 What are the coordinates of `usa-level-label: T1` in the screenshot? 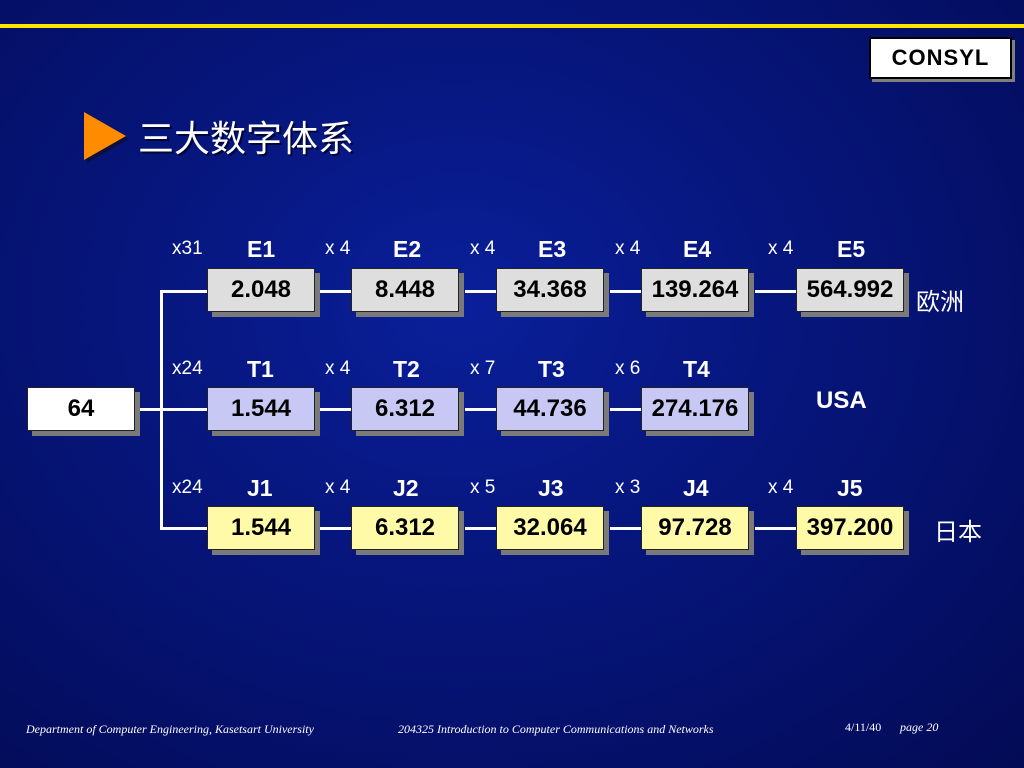 It's located at (260, 369).